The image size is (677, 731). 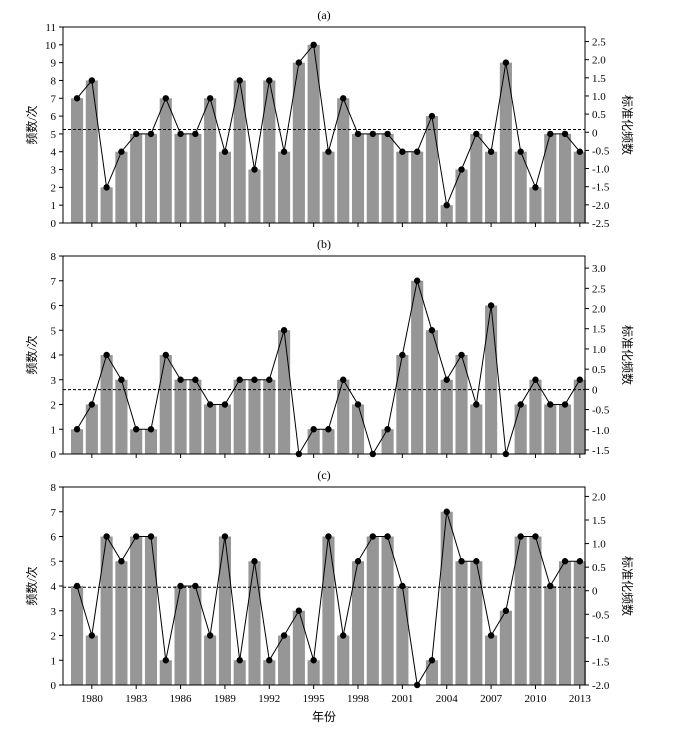 What do you see at coordinates (269, 699) in the screenshot?
I see `x-tick-label: 1992` at bounding box center [269, 699].